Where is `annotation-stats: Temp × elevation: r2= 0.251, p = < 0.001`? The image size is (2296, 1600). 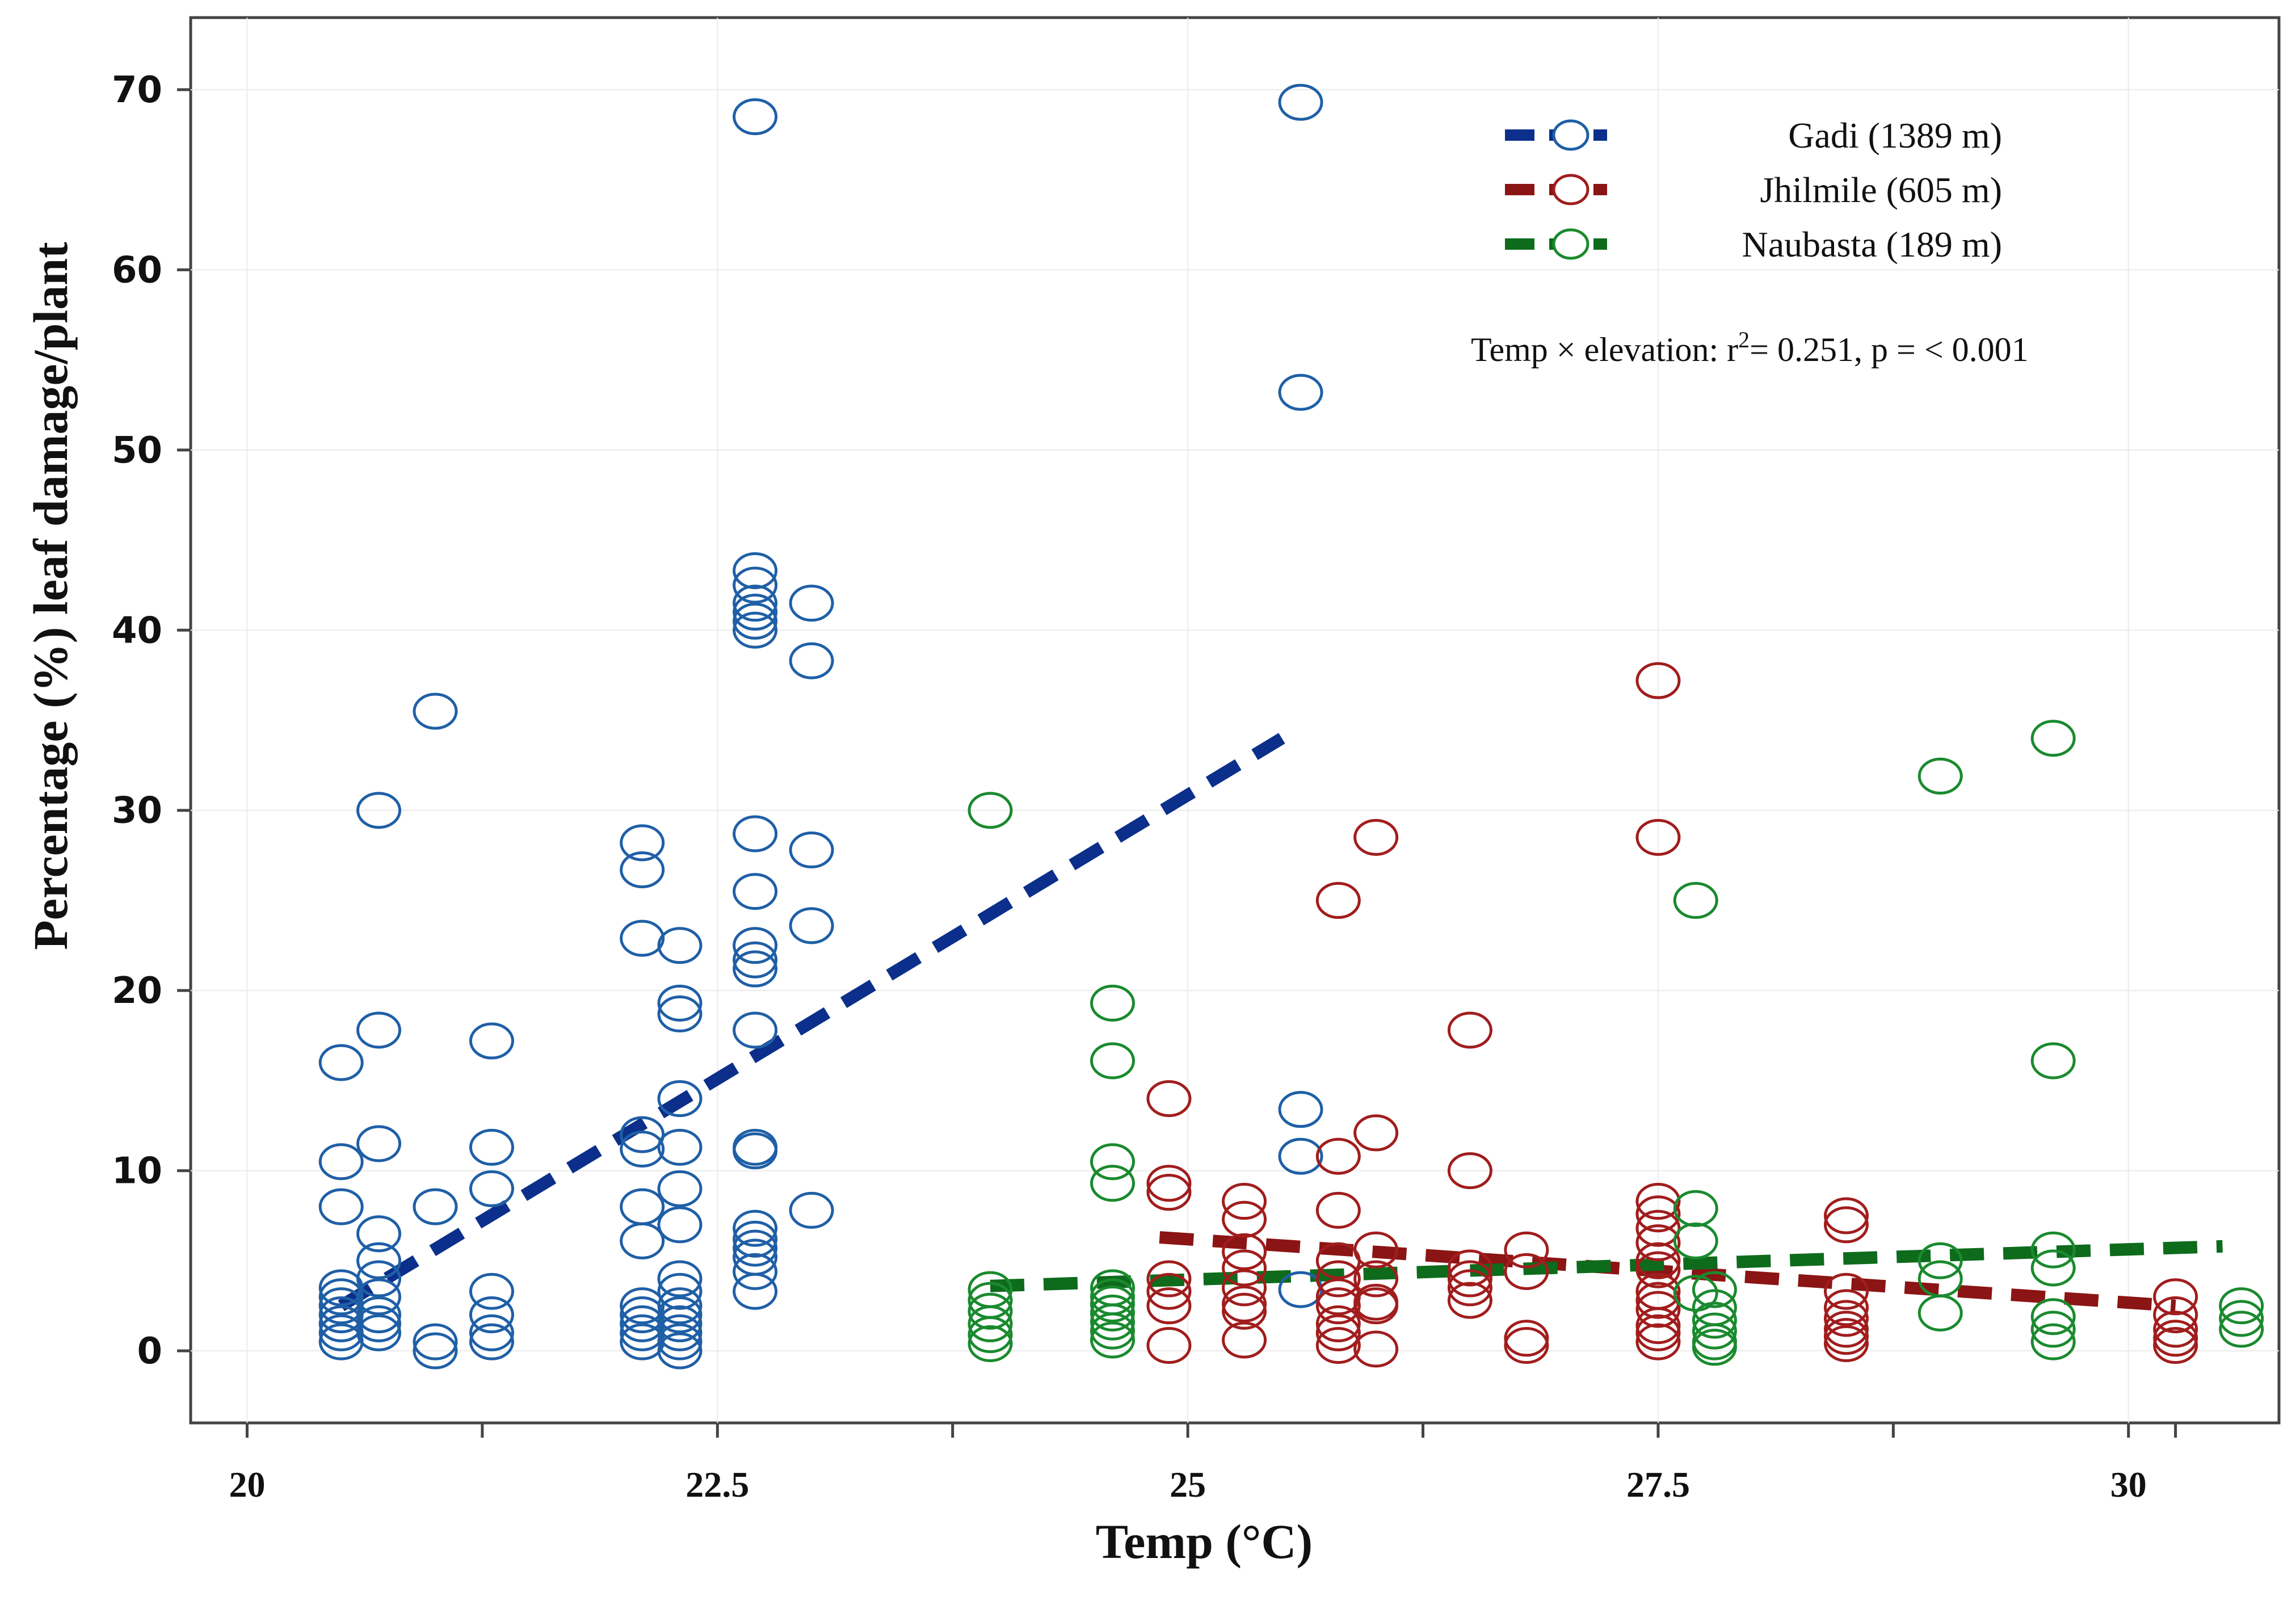 annotation-stats: Temp × elevation: r2= 0.251, p = < 0.001 is located at coordinates (1750, 347).